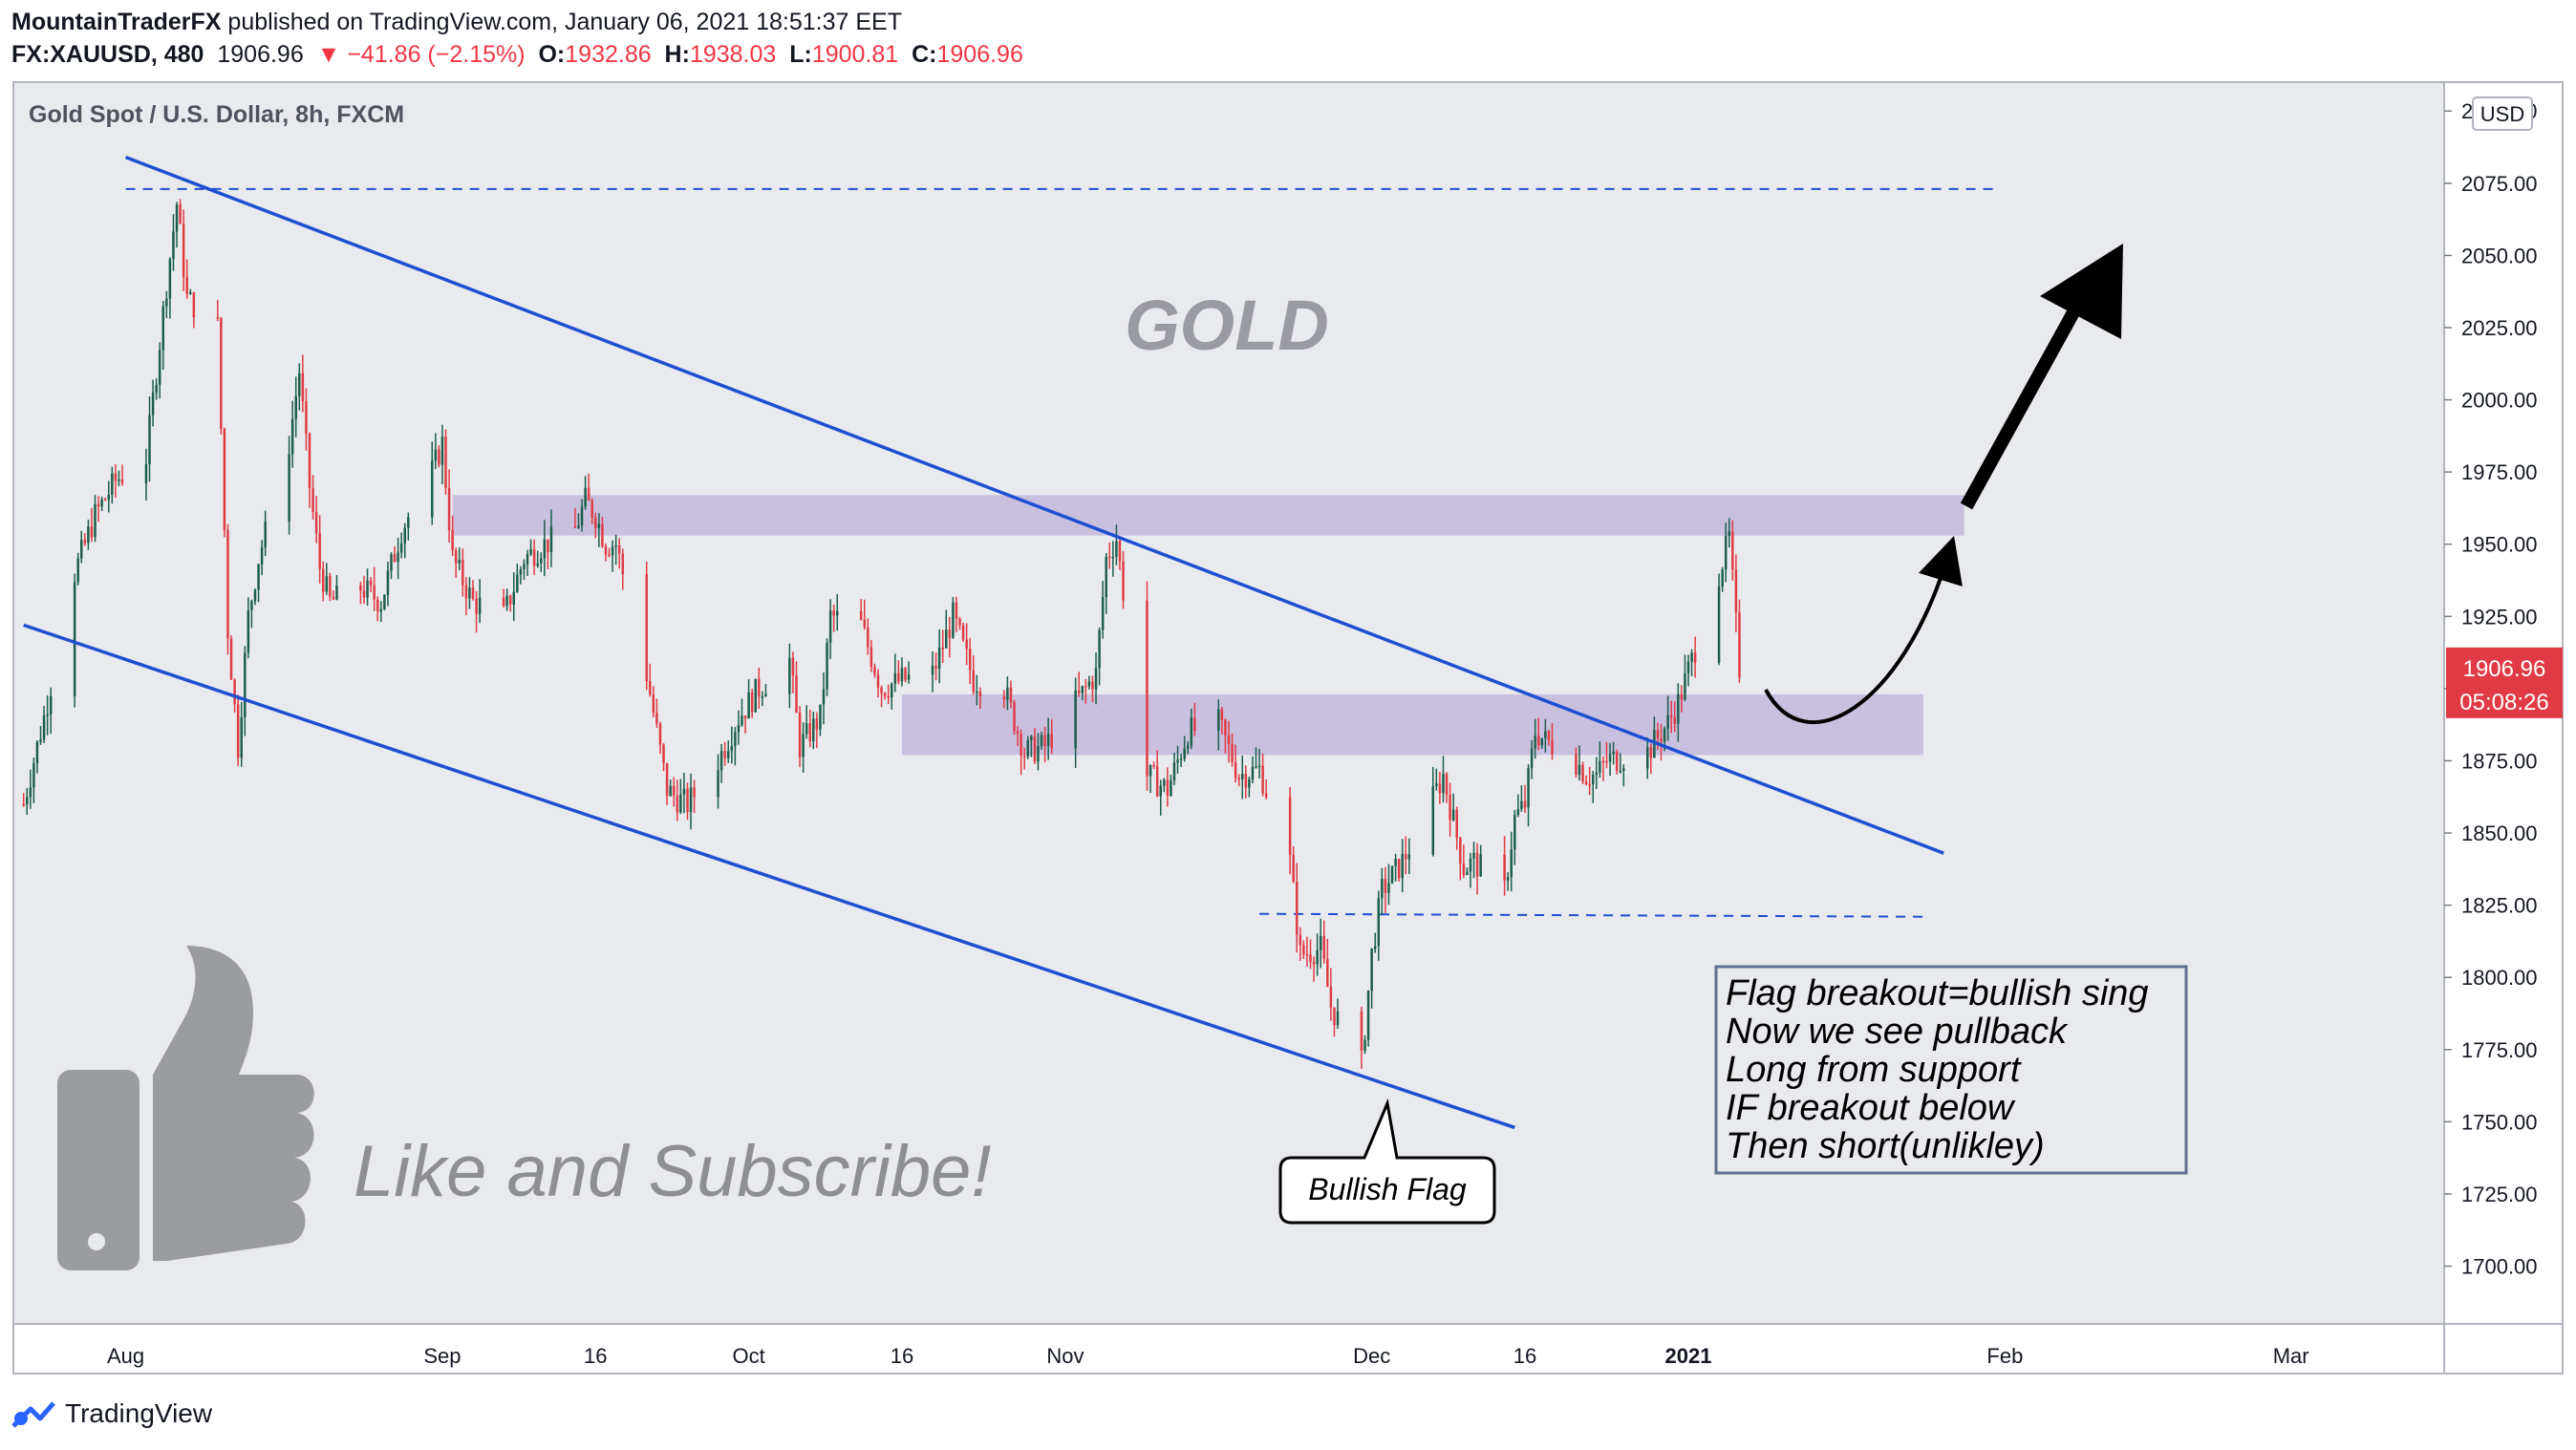 The width and height of the screenshot is (2576, 1450). What do you see at coordinates (2499, 328) in the screenshot?
I see `price-tick-label: 2025.00` at bounding box center [2499, 328].